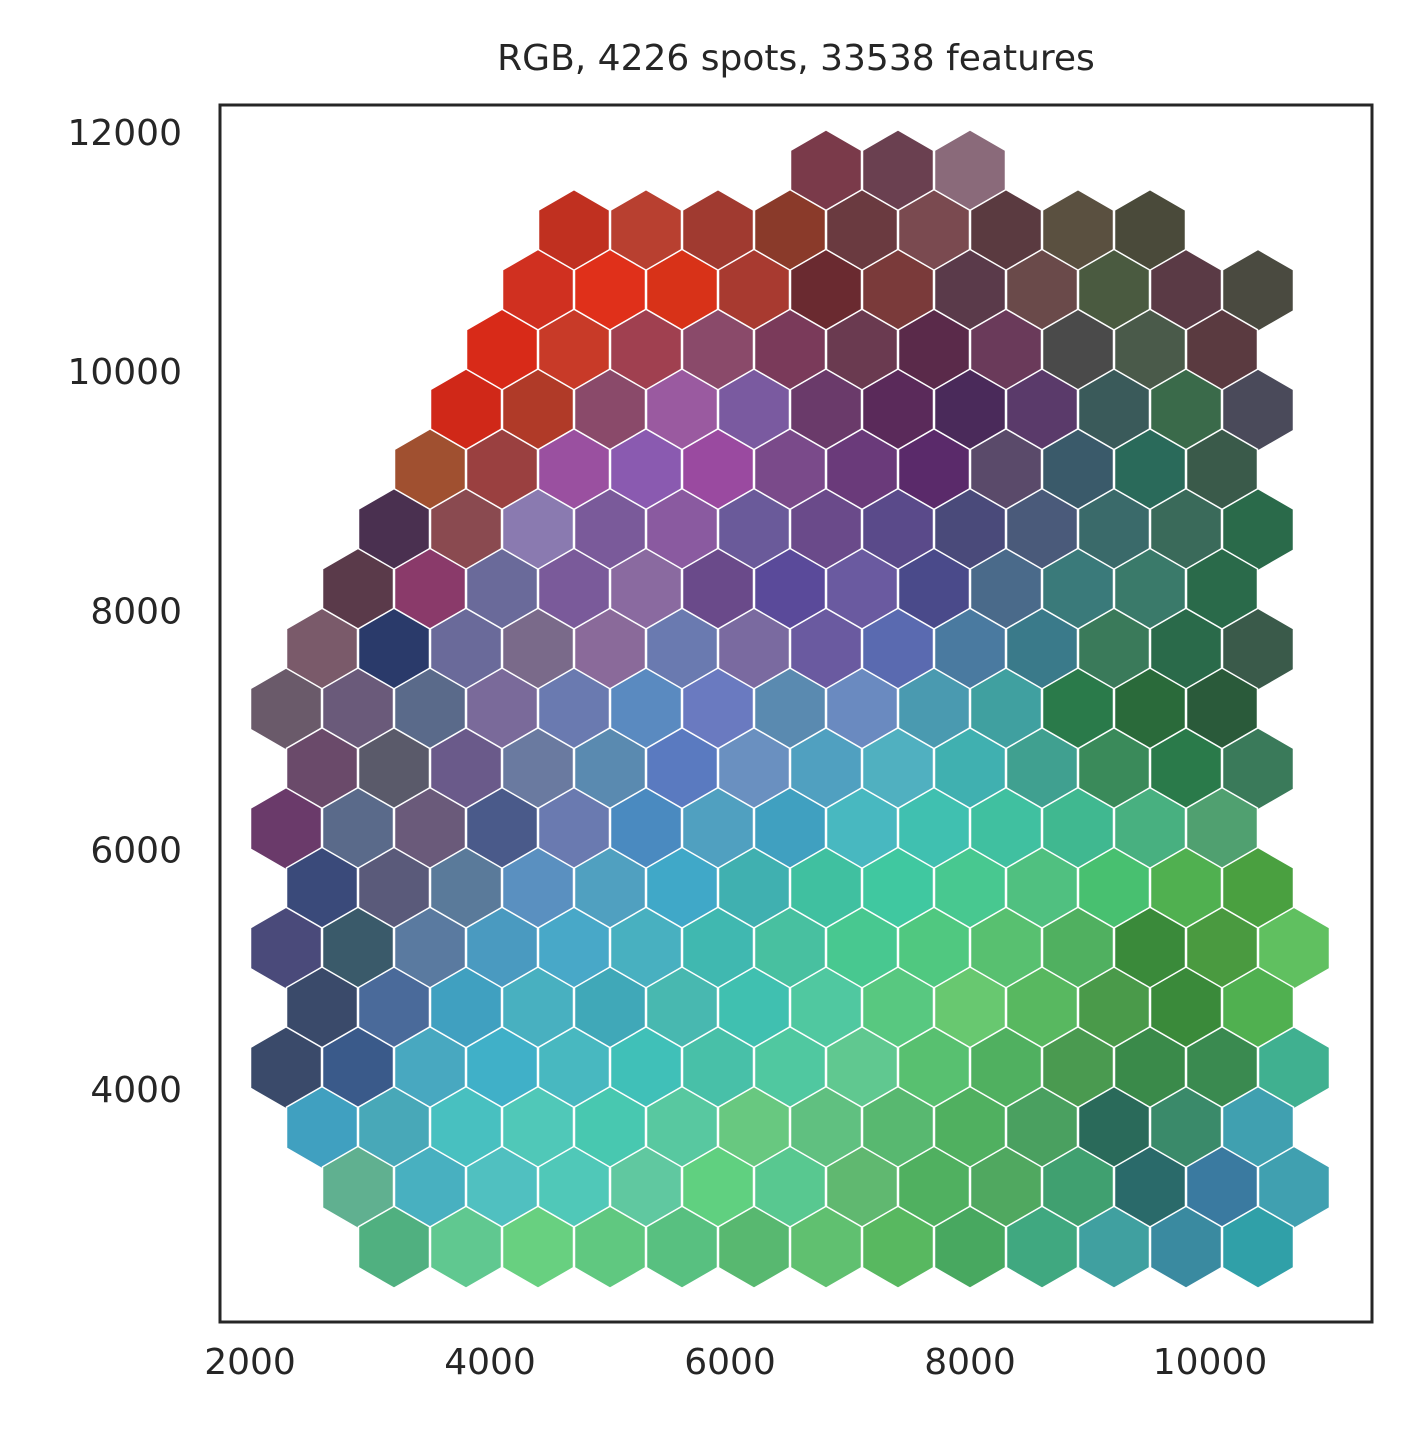 The image size is (1412, 1445). I want to click on x-tick-label: 10000, so click(1210, 1362).